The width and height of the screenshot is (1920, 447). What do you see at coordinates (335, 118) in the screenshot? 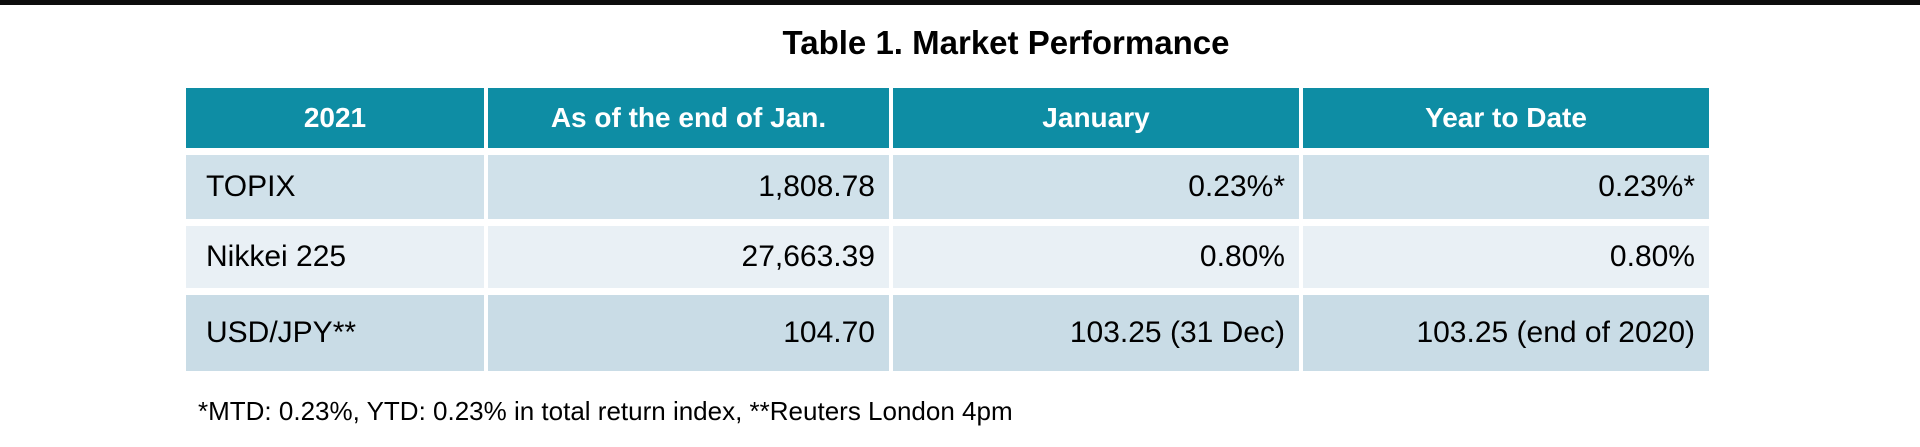
I see `column-header-year: 2021` at bounding box center [335, 118].